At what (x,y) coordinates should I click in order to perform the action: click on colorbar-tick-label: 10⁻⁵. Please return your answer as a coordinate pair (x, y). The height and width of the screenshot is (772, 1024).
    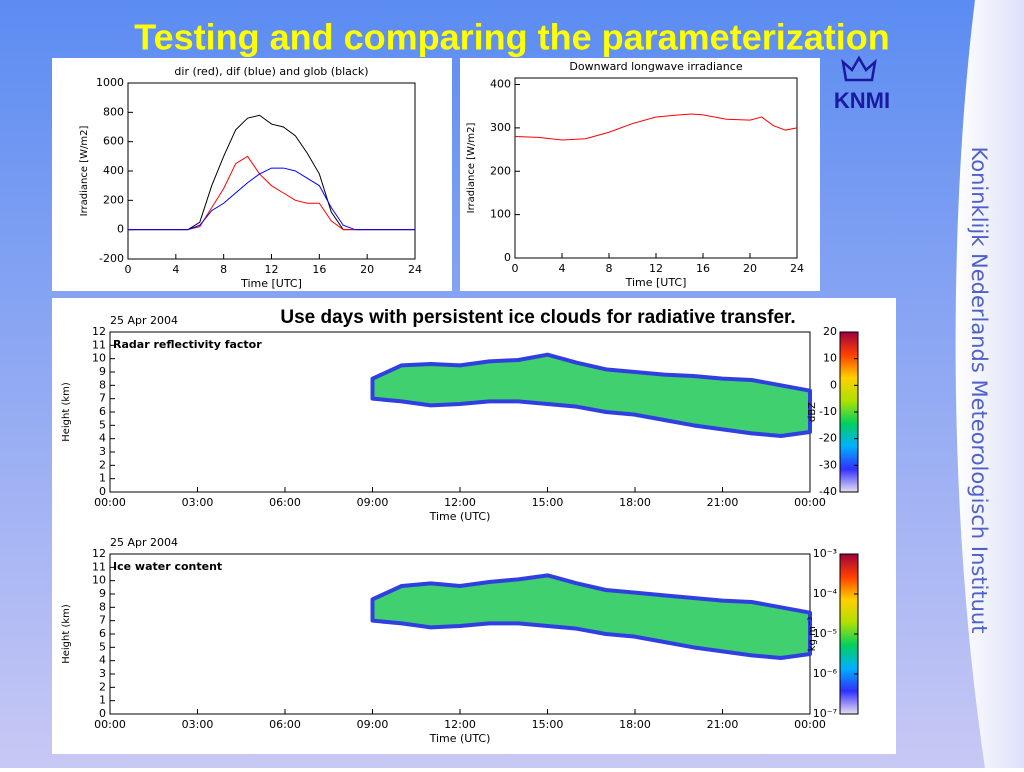
    Looking at the image, I should click on (825, 633).